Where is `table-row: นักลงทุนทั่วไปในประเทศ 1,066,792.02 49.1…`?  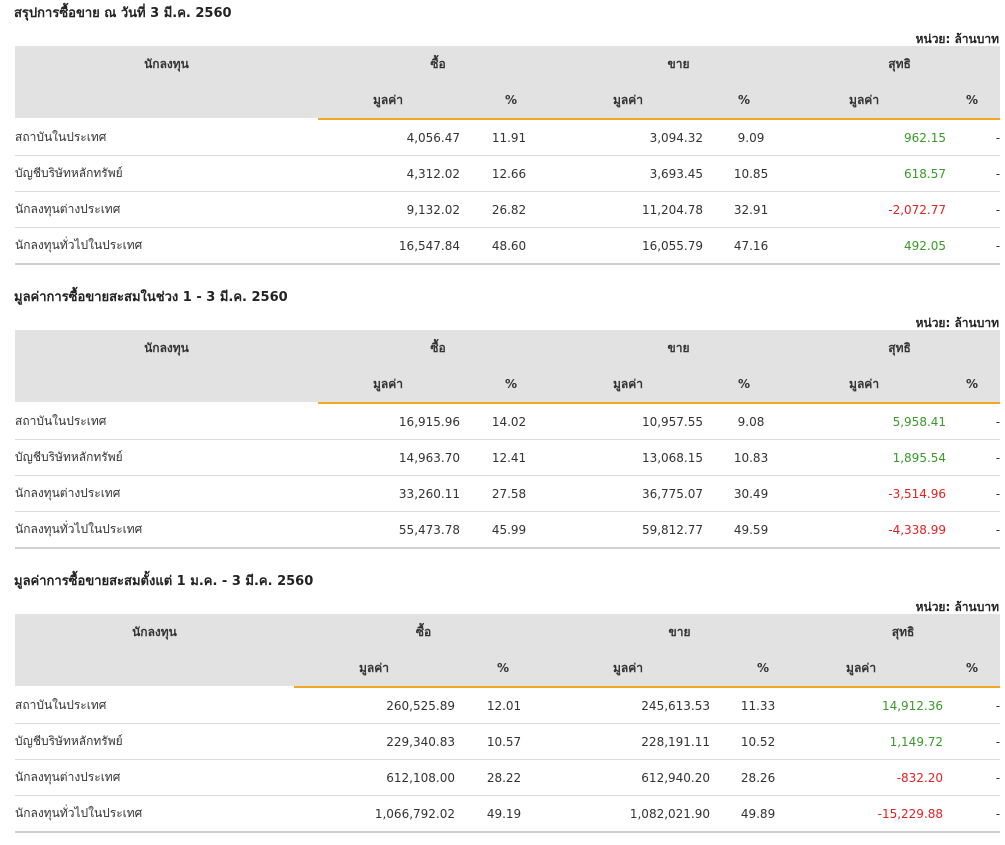
table-row: นักลงทุนทั่วไปในประเทศ 1,066,792.02 49.1… is located at coordinates (508, 814).